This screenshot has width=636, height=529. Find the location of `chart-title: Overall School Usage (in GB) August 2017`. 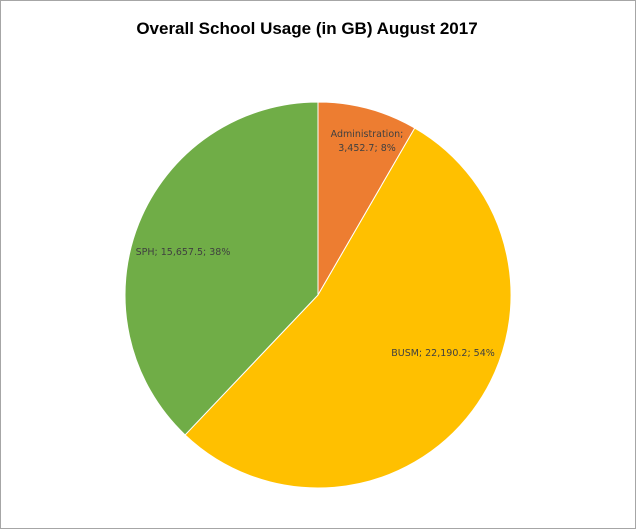

chart-title: Overall School Usage (in GB) August 2017 is located at coordinates (307, 28).